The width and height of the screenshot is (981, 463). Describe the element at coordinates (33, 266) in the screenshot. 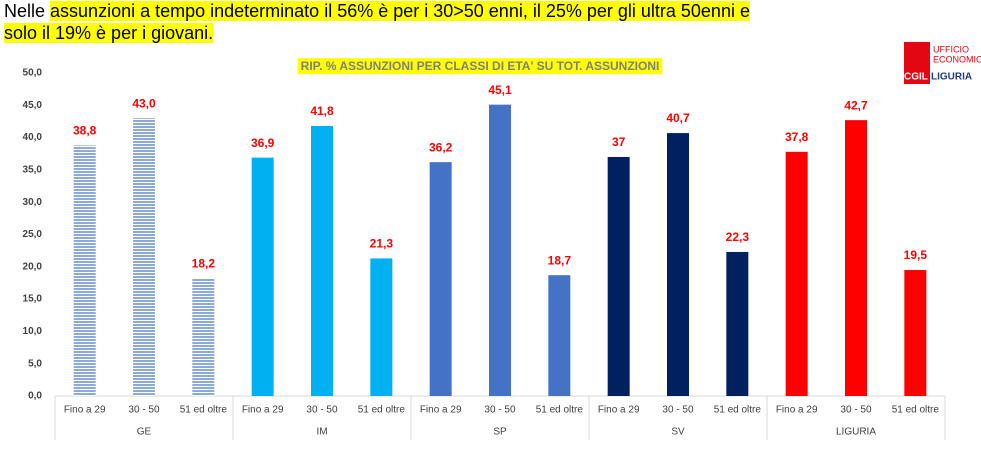

I see `y-tick-label: 20,0` at that location.